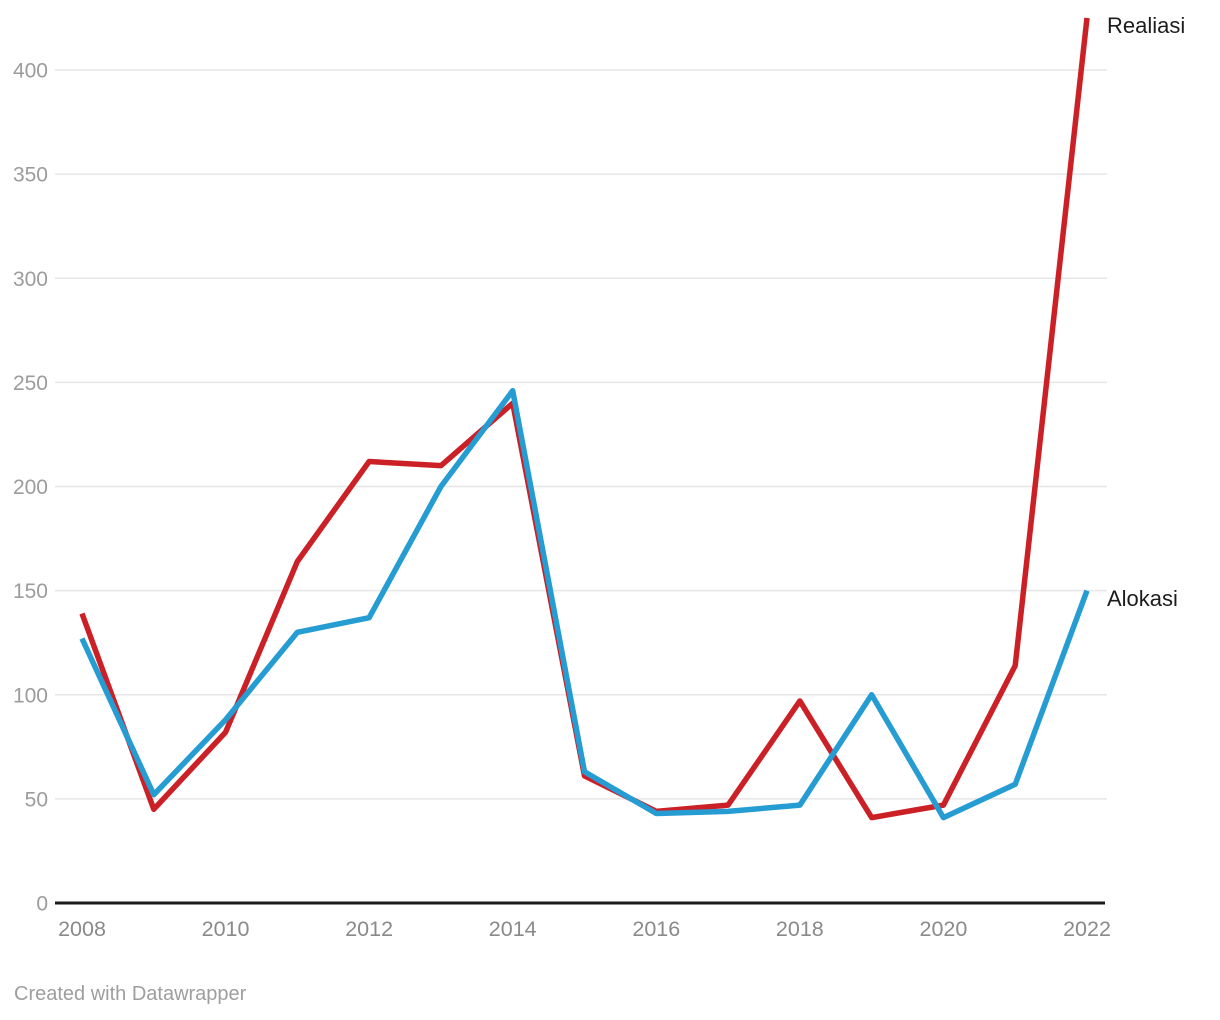 The height and width of the screenshot is (1020, 1220). I want to click on y-tick-label: 350, so click(30, 175).